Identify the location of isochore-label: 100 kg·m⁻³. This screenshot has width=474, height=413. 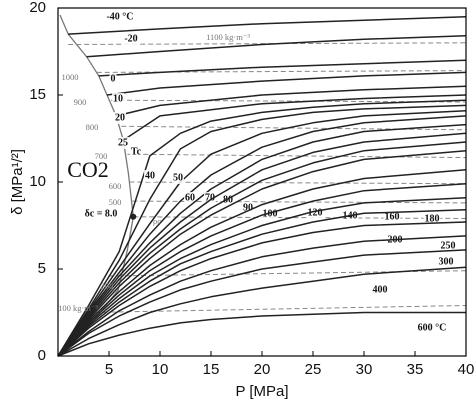
(78, 308).